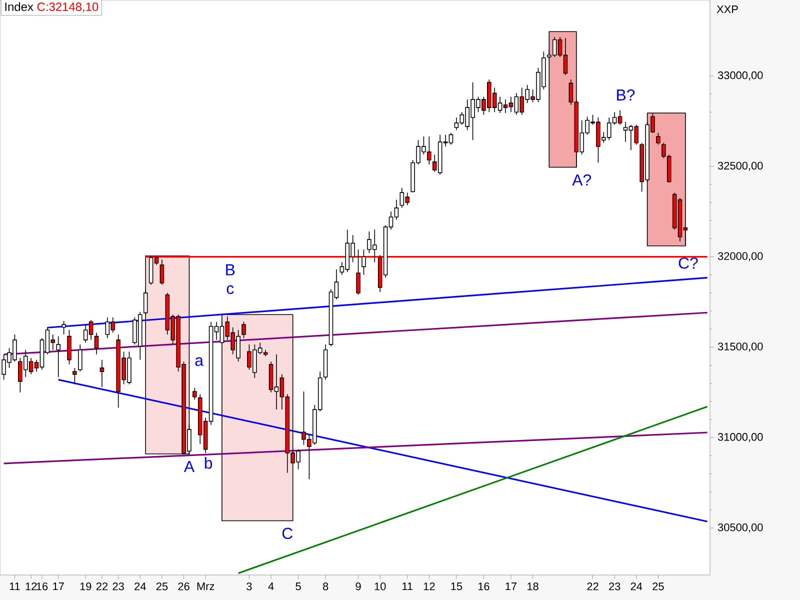  What do you see at coordinates (533, 586) in the screenshot?
I see `x-tick-label: 18` at bounding box center [533, 586].